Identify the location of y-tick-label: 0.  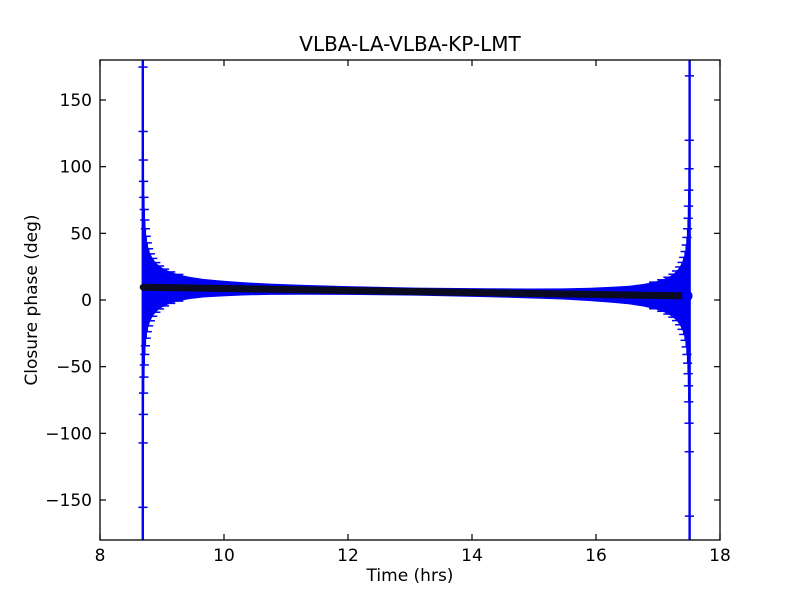
(86, 301).